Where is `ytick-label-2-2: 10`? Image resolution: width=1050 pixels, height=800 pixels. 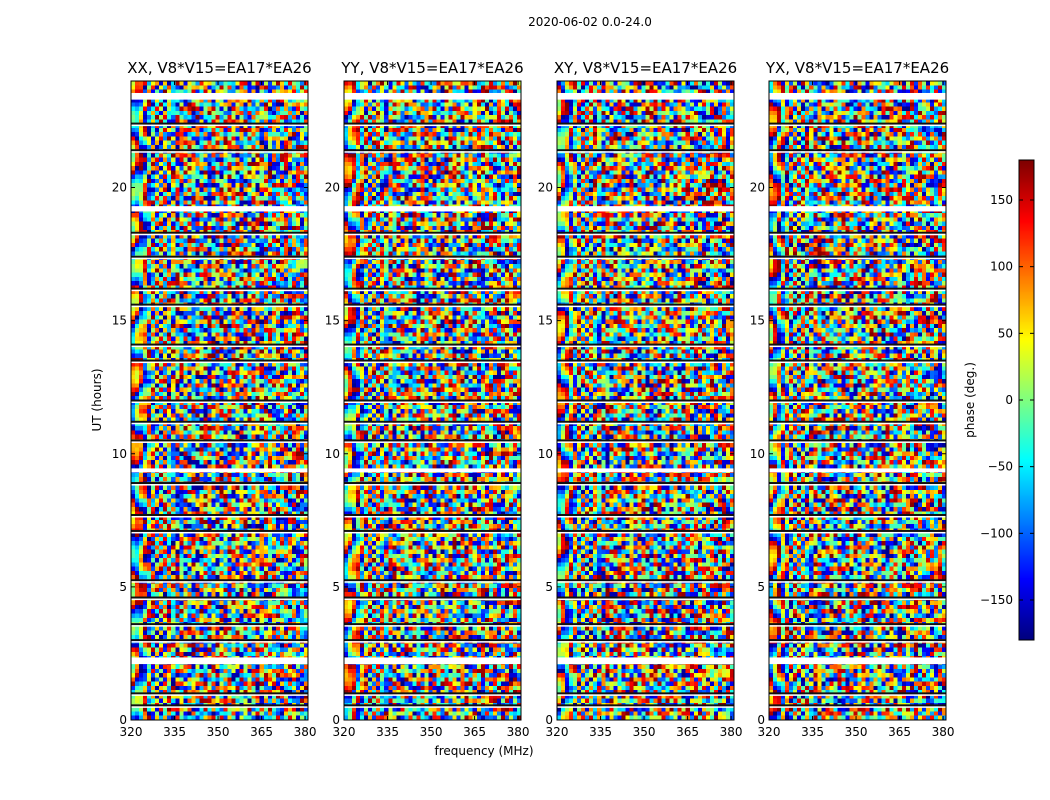 ytick-label-2-2: 10 is located at coordinates (545, 454).